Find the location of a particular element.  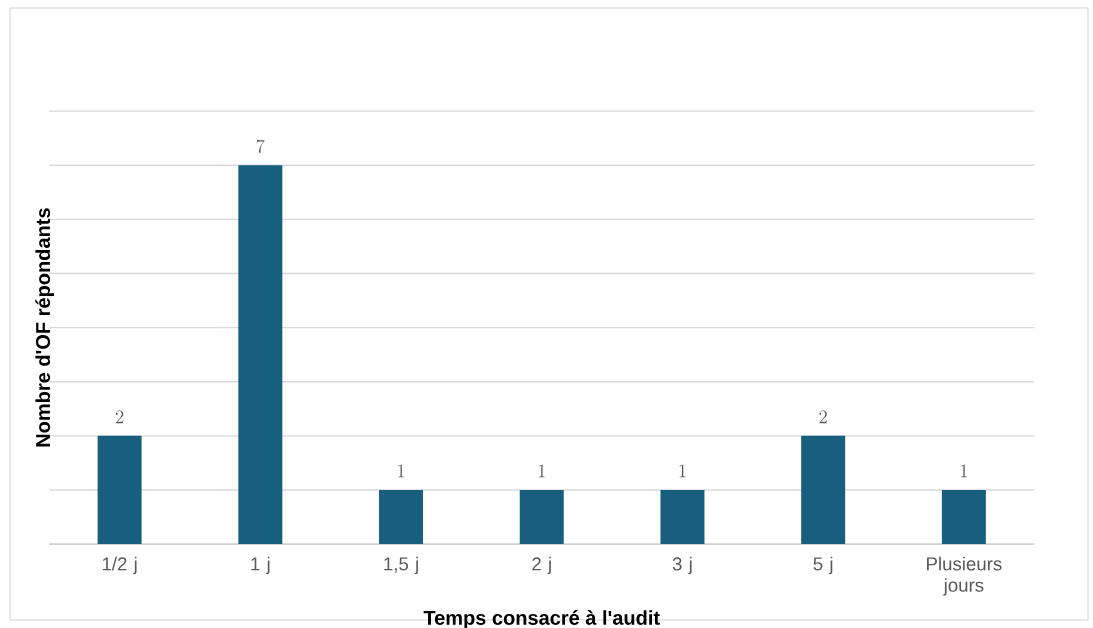

x-tick-label: Plusieurs jours is located at coordinates (964, 576).